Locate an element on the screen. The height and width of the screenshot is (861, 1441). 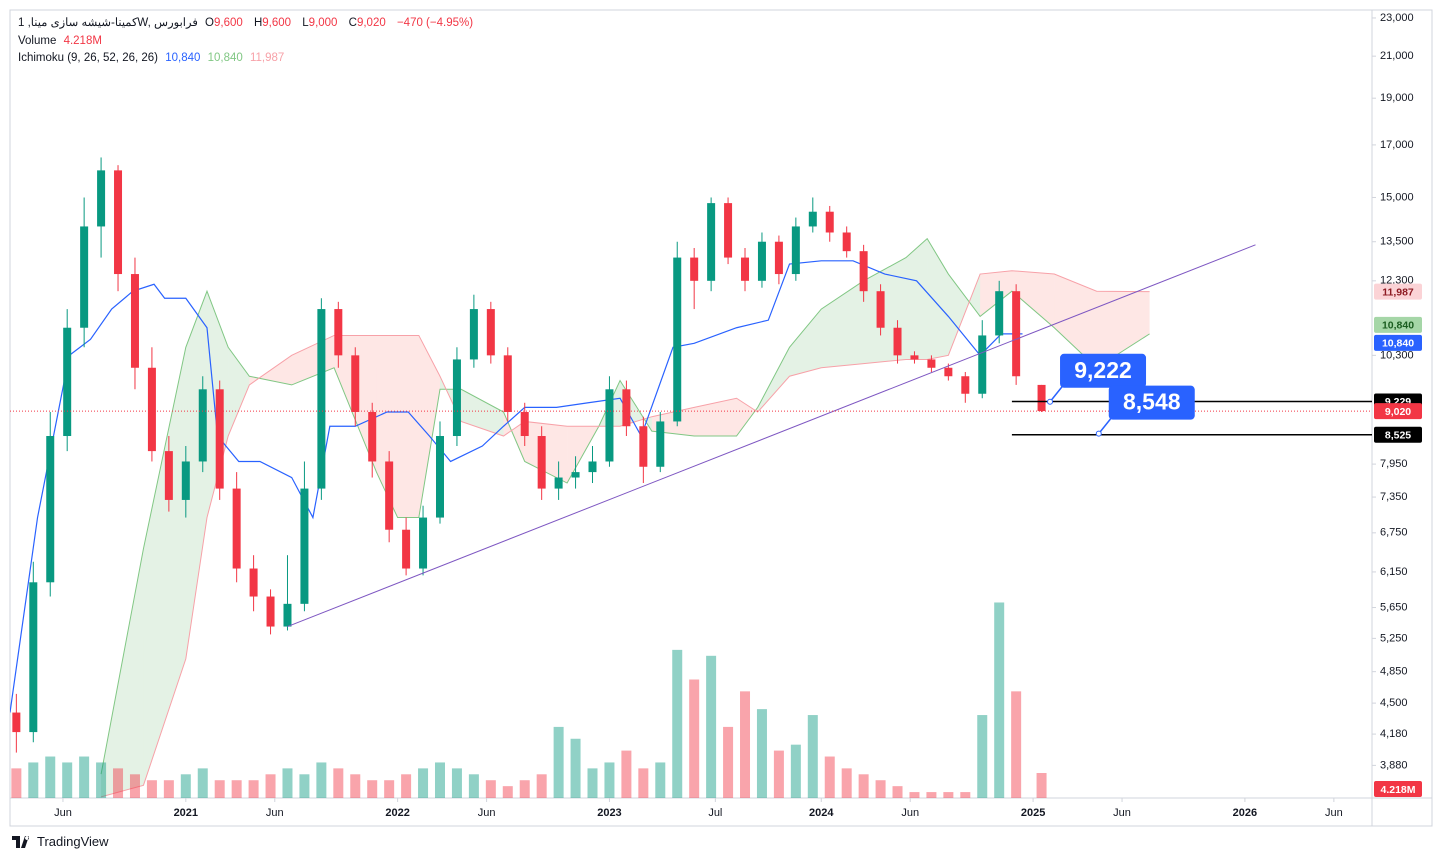
last-price-tag is located at coordinates (1398, 411).